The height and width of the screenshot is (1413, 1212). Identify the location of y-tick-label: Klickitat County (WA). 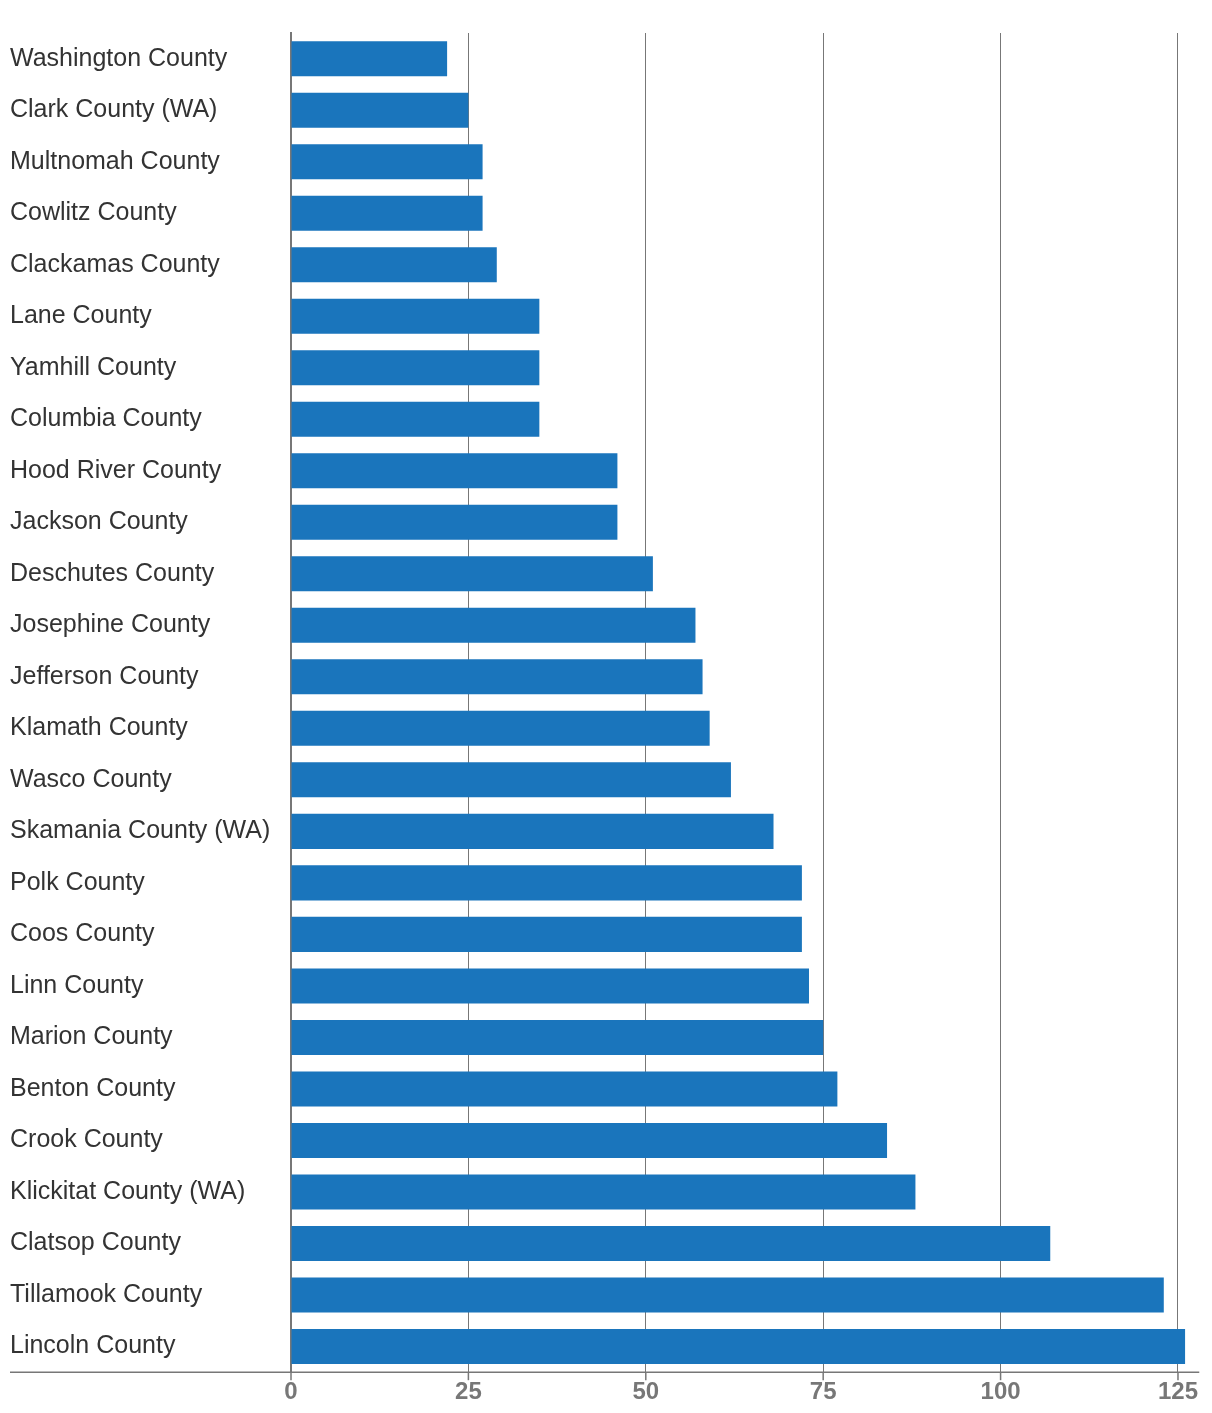
(128, 1189).